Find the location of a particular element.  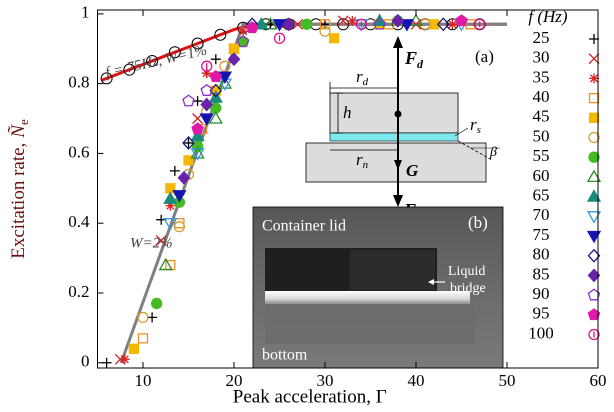

contact-line is located at coordinates (475, 150).